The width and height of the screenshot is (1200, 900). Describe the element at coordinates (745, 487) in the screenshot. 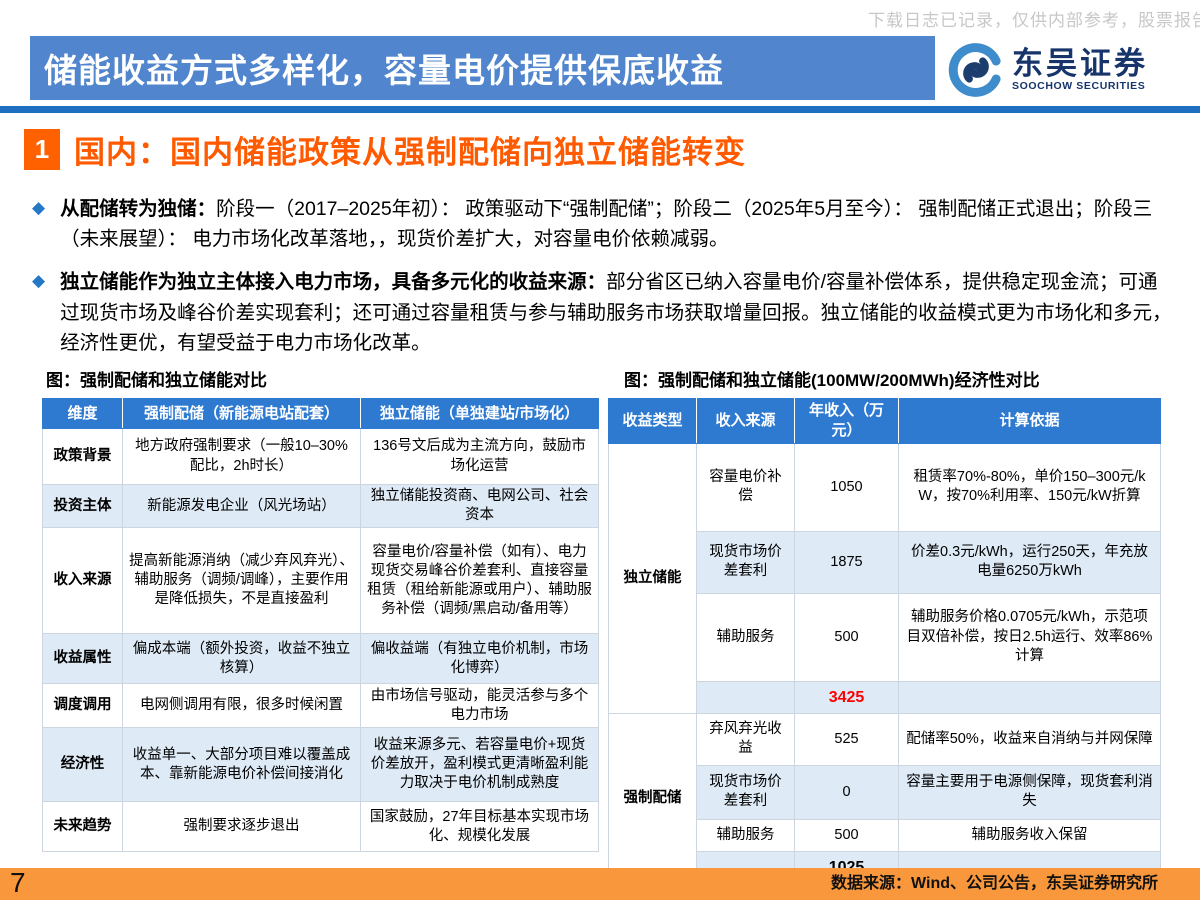

I see `cell: 容量电价补偿` at that location.